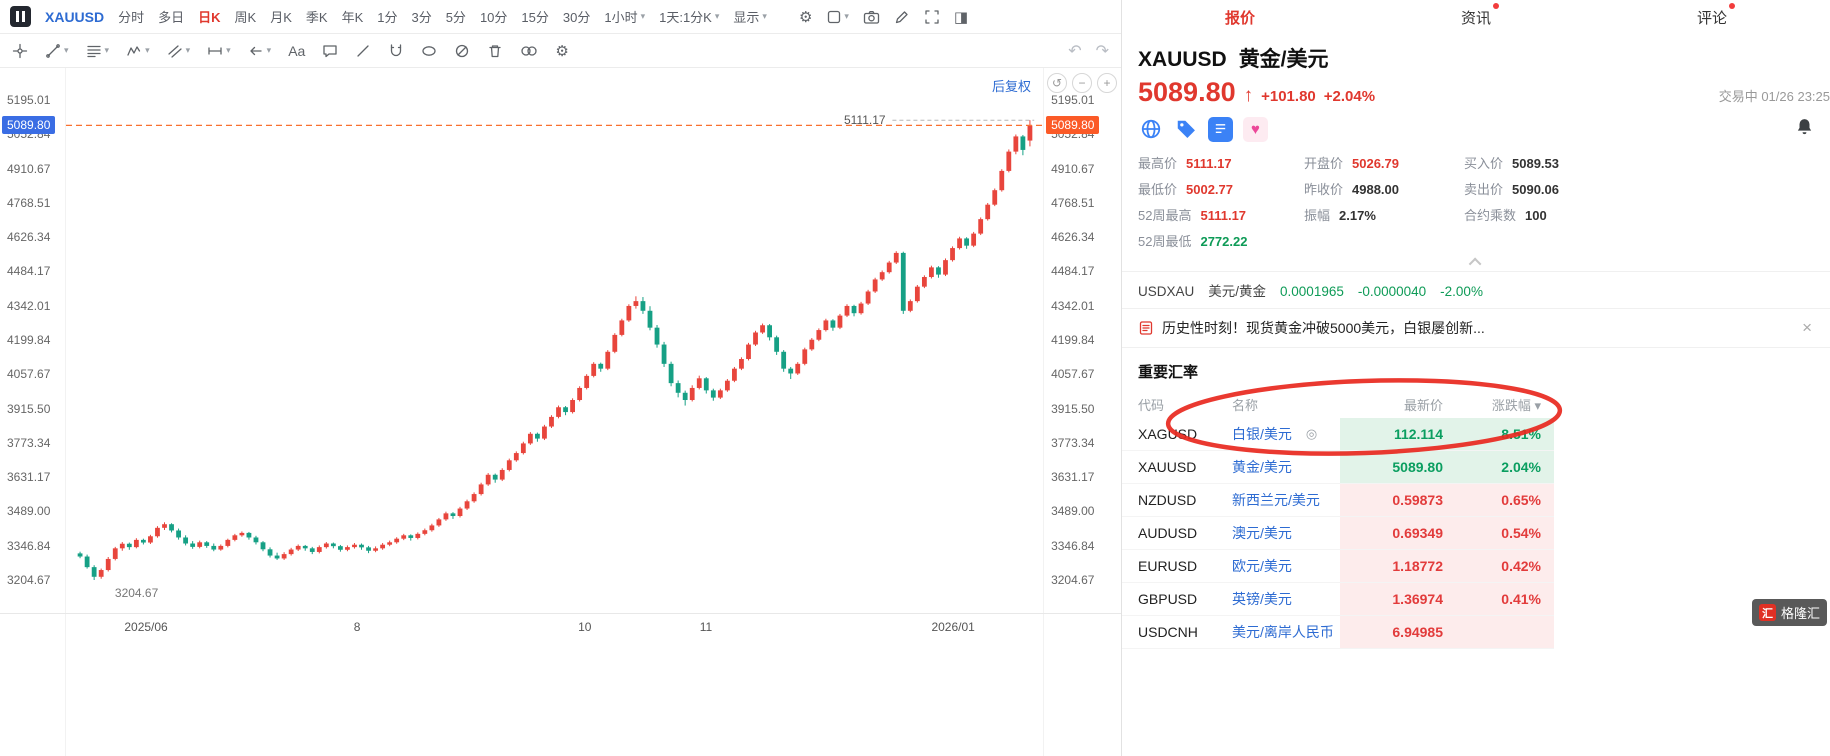 The width and height of the screenshot is (1830, 756). What do you see at coordinates (1012, 86) in the screenshot?
I see `price-adjust-toggle: 后复权` at bounding box center [1012, 86].